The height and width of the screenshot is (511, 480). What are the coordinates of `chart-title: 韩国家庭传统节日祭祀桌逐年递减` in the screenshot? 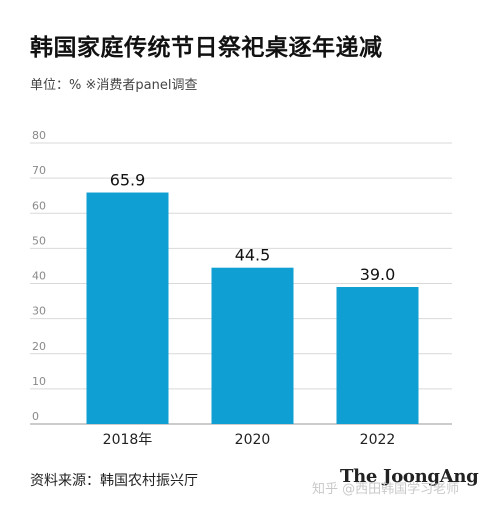 It's located at (206, 48).